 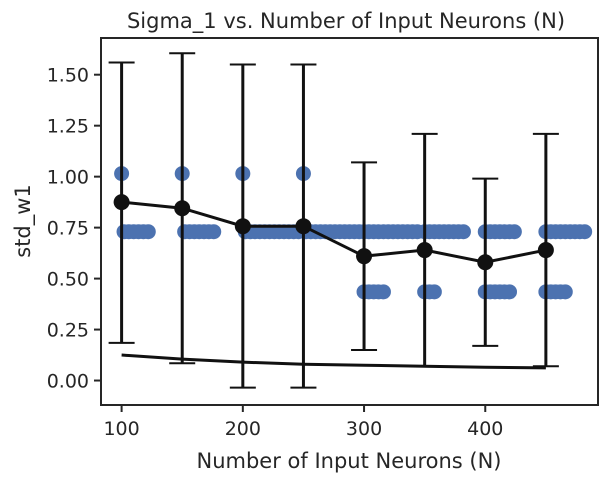 What do you see at coordinates (485, 429) in the screenshot?
I see `x-tick-label: 400` at bounding box center [485, 429].